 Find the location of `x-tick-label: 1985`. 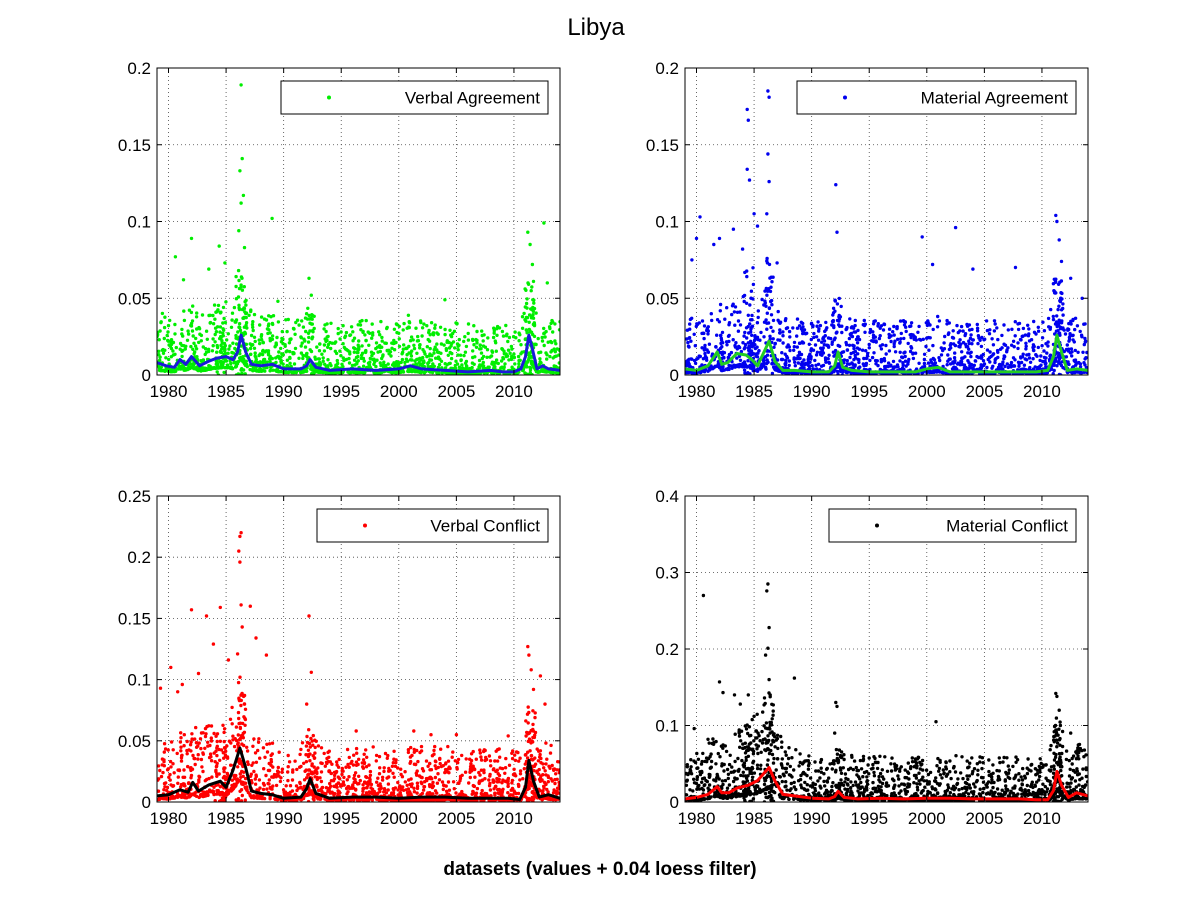

x-tick-label: 1985 is located at coordinates (226, 391).